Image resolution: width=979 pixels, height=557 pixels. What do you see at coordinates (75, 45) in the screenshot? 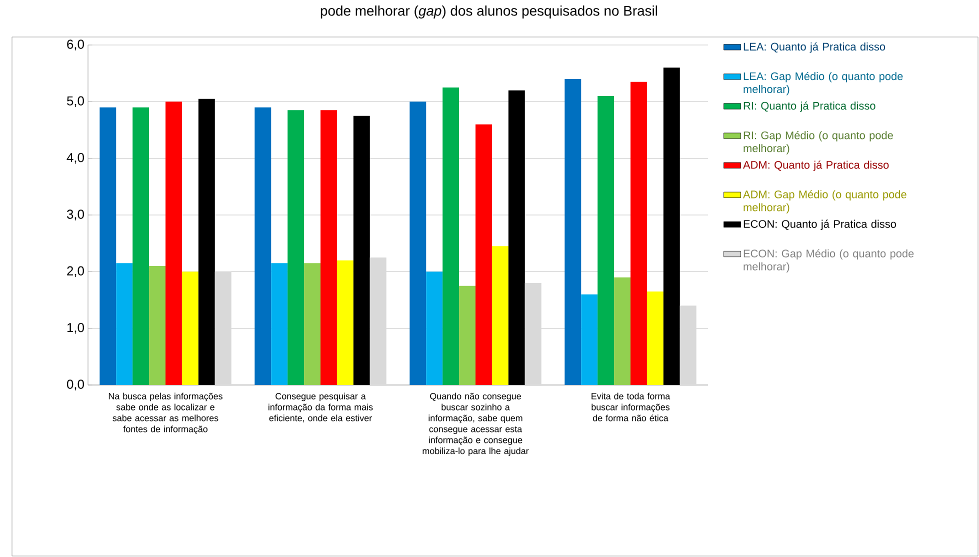
I see `y-tick-label: 6,0` at bounding box center [75, 45].